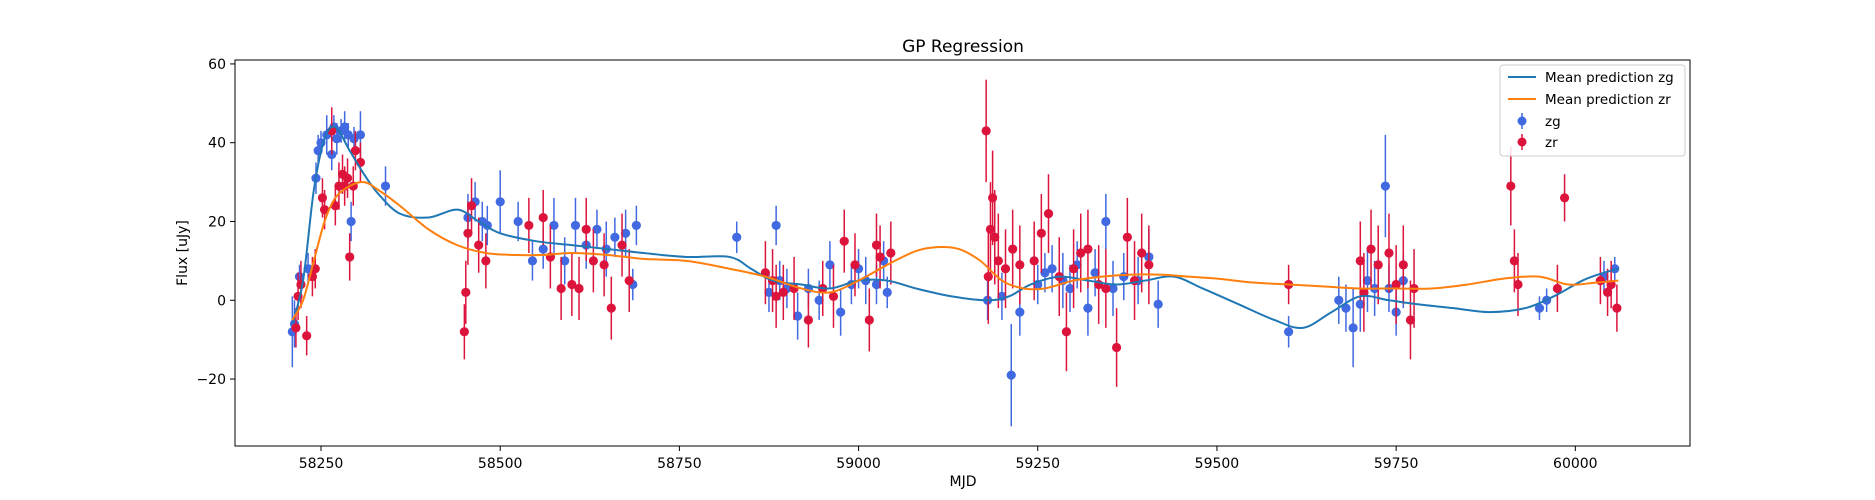 The image size is (1875, 500). What do you see at coordinates (1553, 122) in the screenshot?
I see `legend-label-zg: zg` at bounding box center [1553, 122].